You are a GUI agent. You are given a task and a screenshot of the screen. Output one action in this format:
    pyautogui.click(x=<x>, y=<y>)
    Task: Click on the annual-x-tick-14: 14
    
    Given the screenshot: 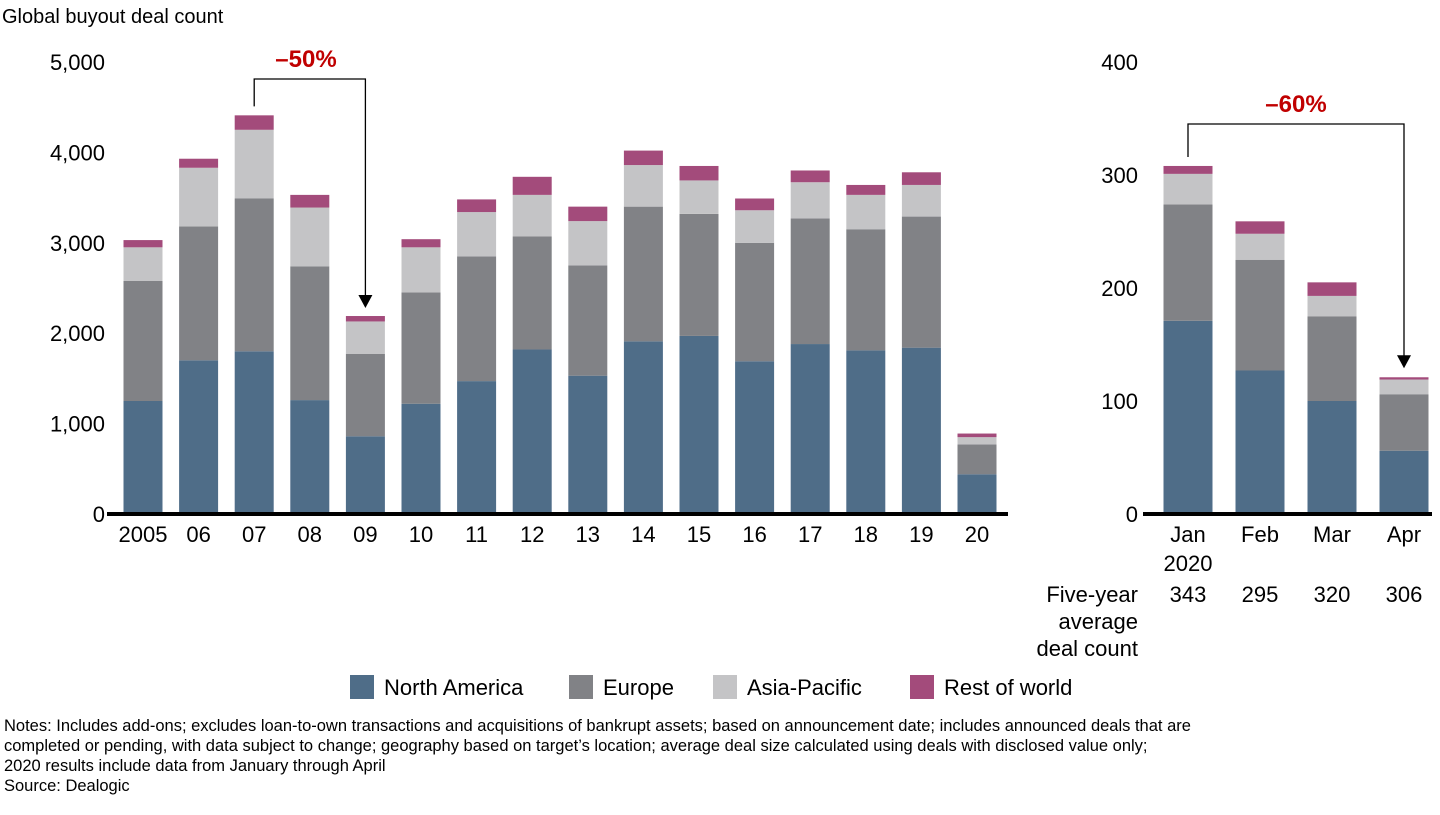 What is the action you would take?
    pyautogui.click(x=643, y=534)
    